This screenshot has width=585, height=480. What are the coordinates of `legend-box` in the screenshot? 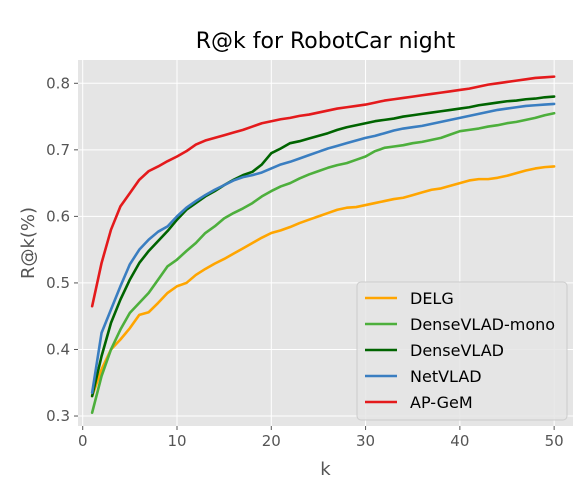 It's located at (462, 351).